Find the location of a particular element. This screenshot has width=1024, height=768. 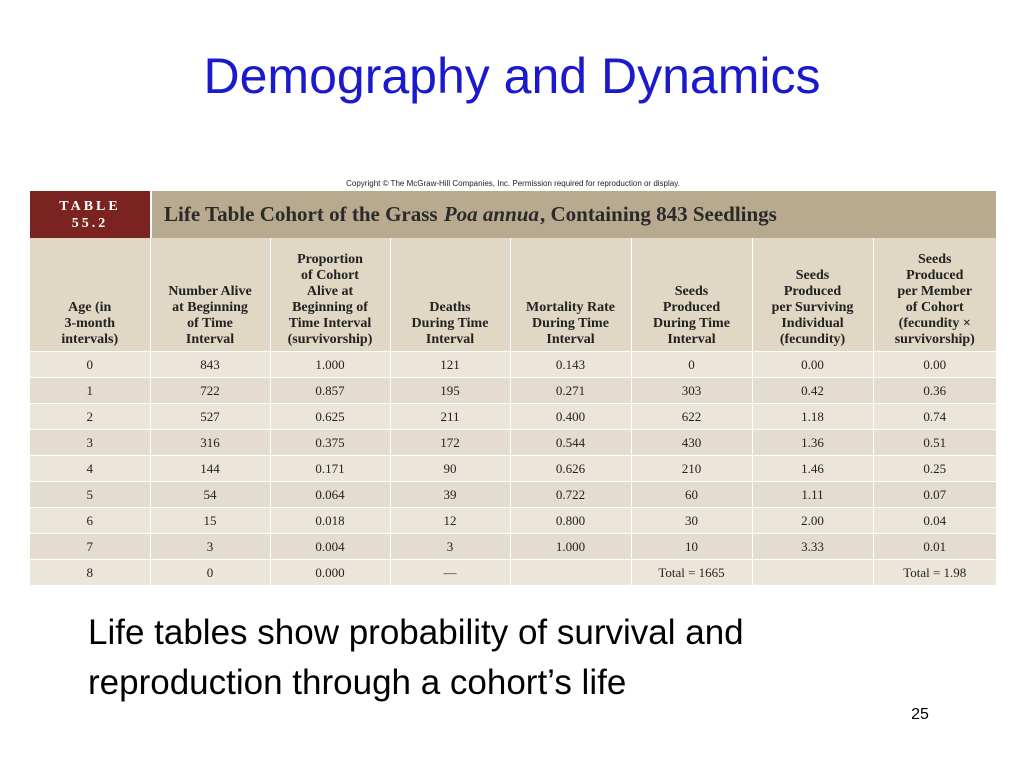

subtitle-line-2: reproduction through a cohort’s life is located at coordinates (357, 682).